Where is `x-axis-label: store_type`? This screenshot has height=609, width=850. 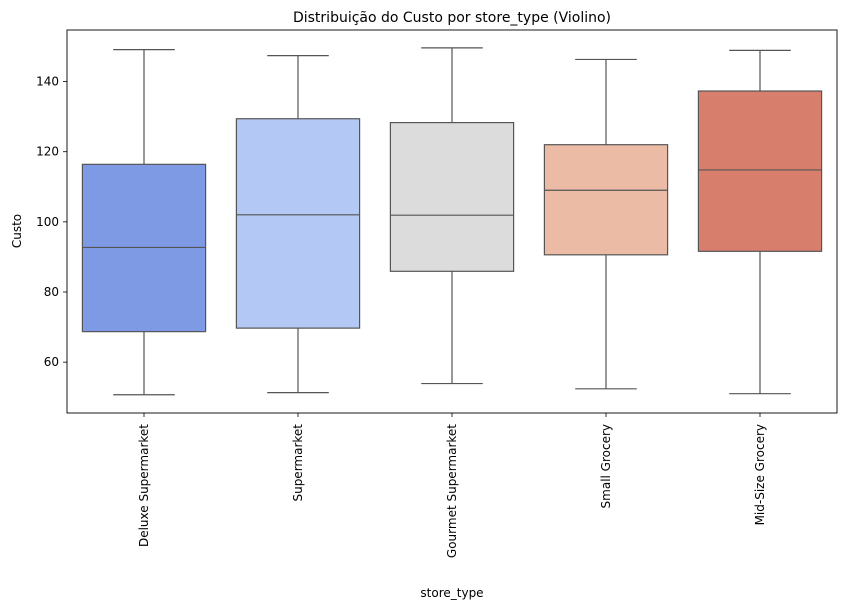
x-axis-label: store_type is located at coordinates (451, 593).